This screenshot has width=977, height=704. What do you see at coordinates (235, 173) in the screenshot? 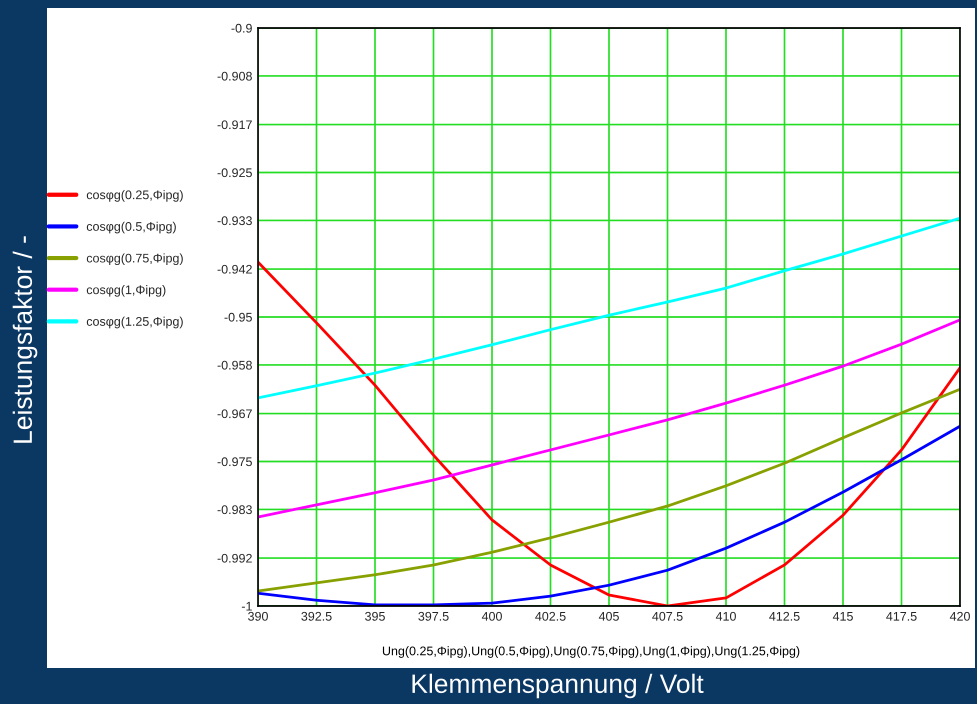
I see `y-tick-label: -0.925` at bounding box center [235, 173].